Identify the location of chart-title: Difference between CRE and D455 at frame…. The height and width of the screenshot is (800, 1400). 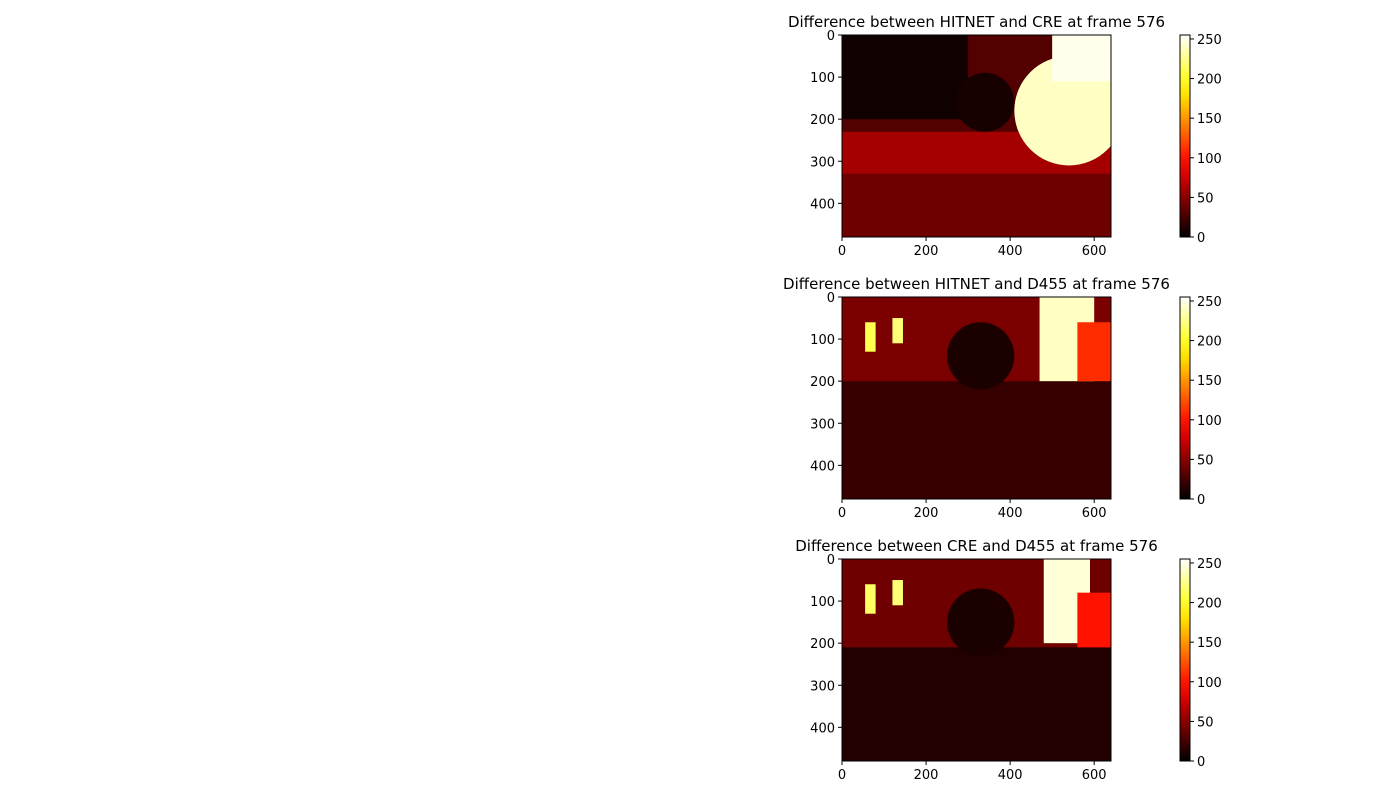
(976, 546).